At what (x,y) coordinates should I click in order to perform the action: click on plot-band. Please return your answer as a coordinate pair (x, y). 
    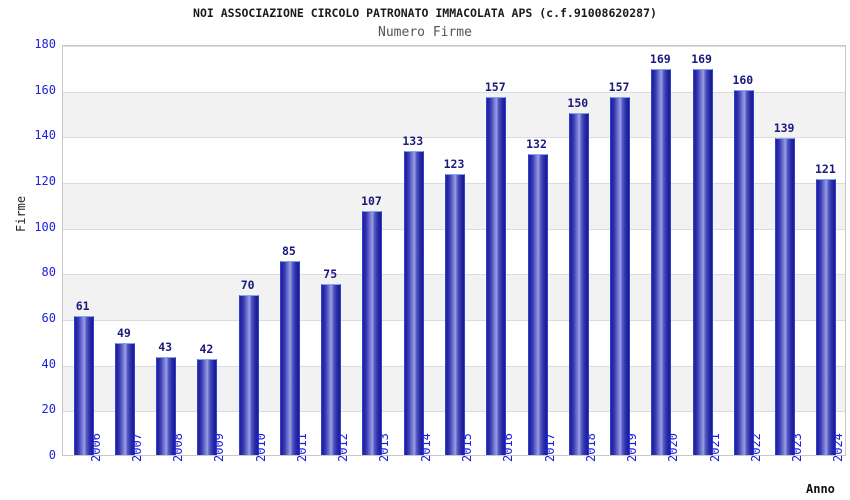
    Looking at the image, I should click on (454, 114).